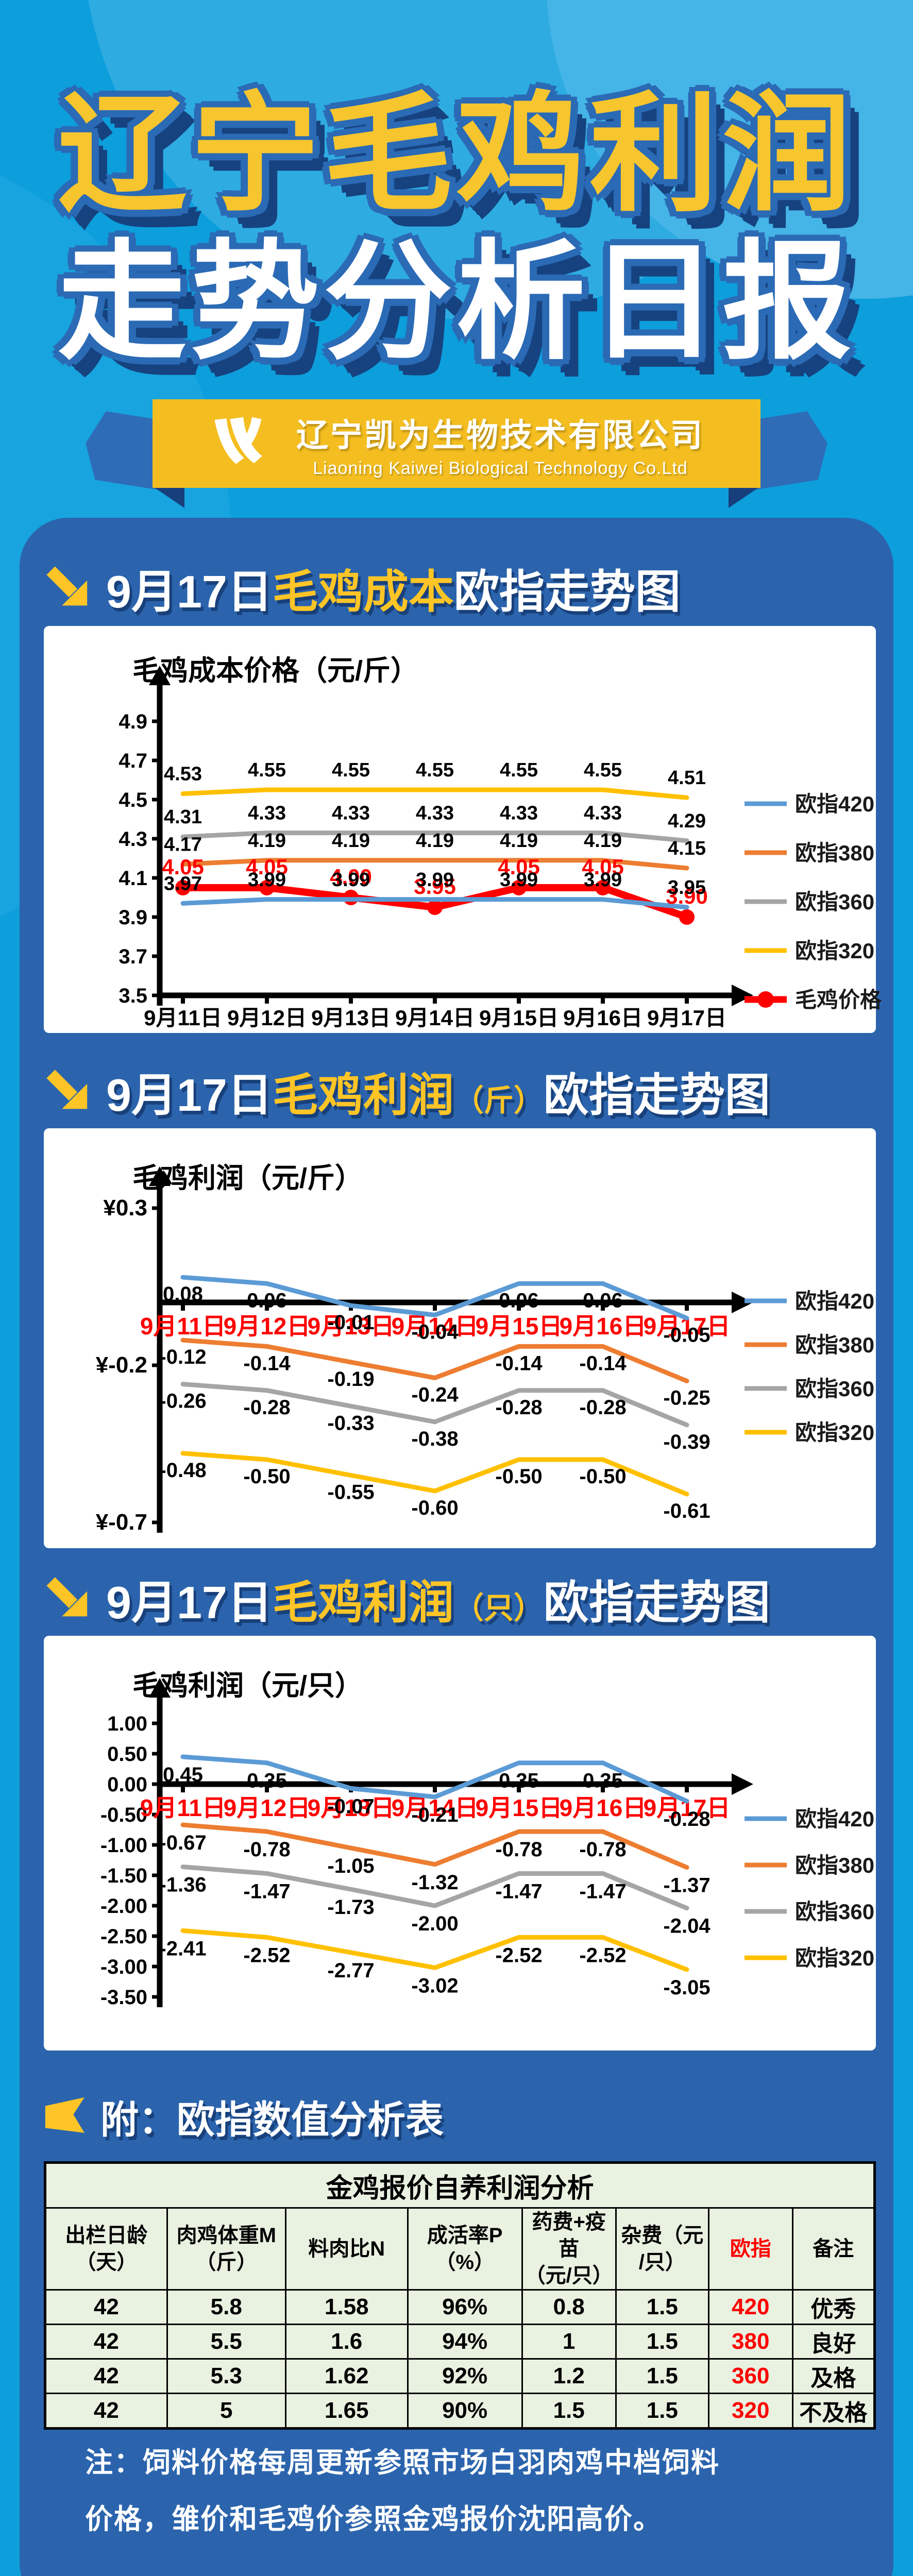  I want to click on table-cell: 1, so click(569, 2342).